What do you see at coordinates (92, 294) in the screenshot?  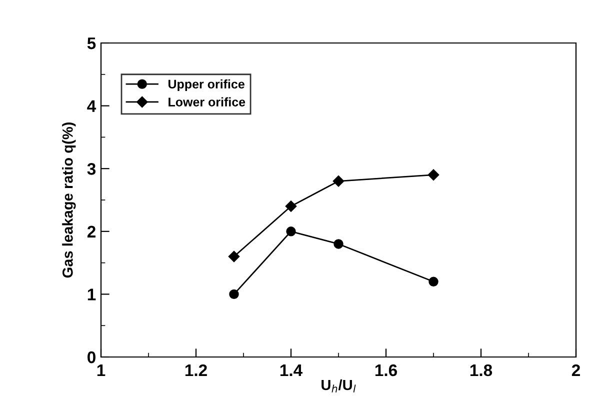 I see `y-tick-label: 1` at bounding box center [92, 294].